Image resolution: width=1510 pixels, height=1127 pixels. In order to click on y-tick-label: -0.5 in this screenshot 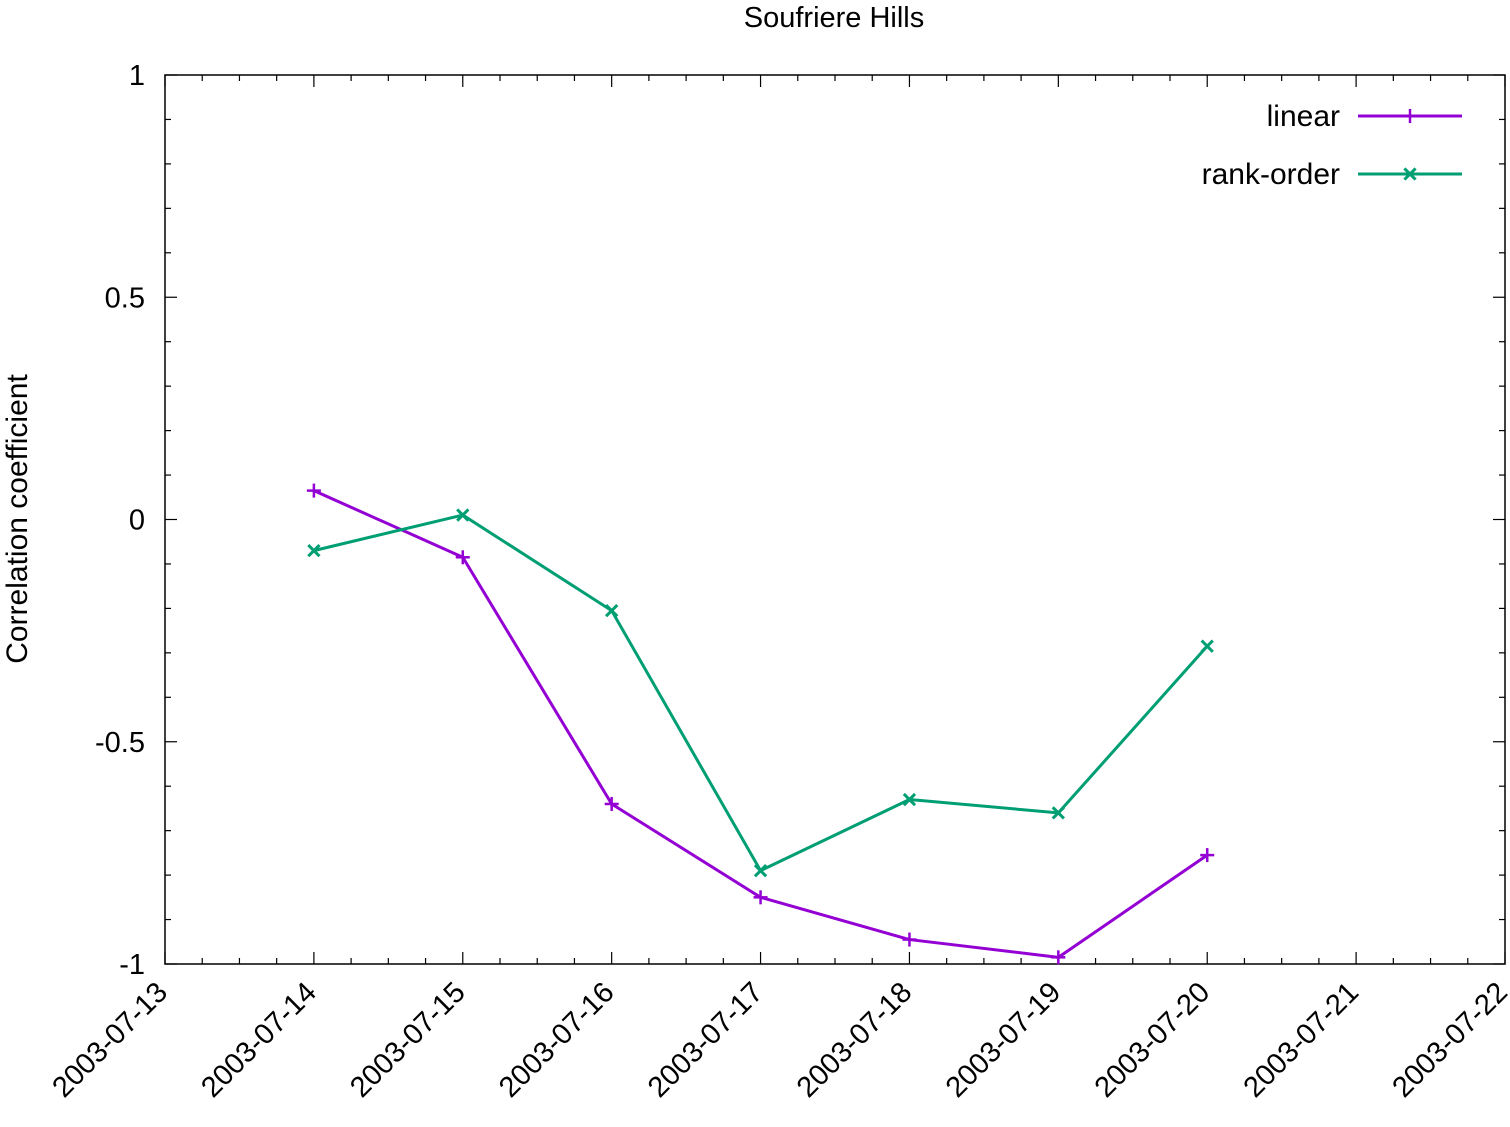, I will do `click(120, 743)`.